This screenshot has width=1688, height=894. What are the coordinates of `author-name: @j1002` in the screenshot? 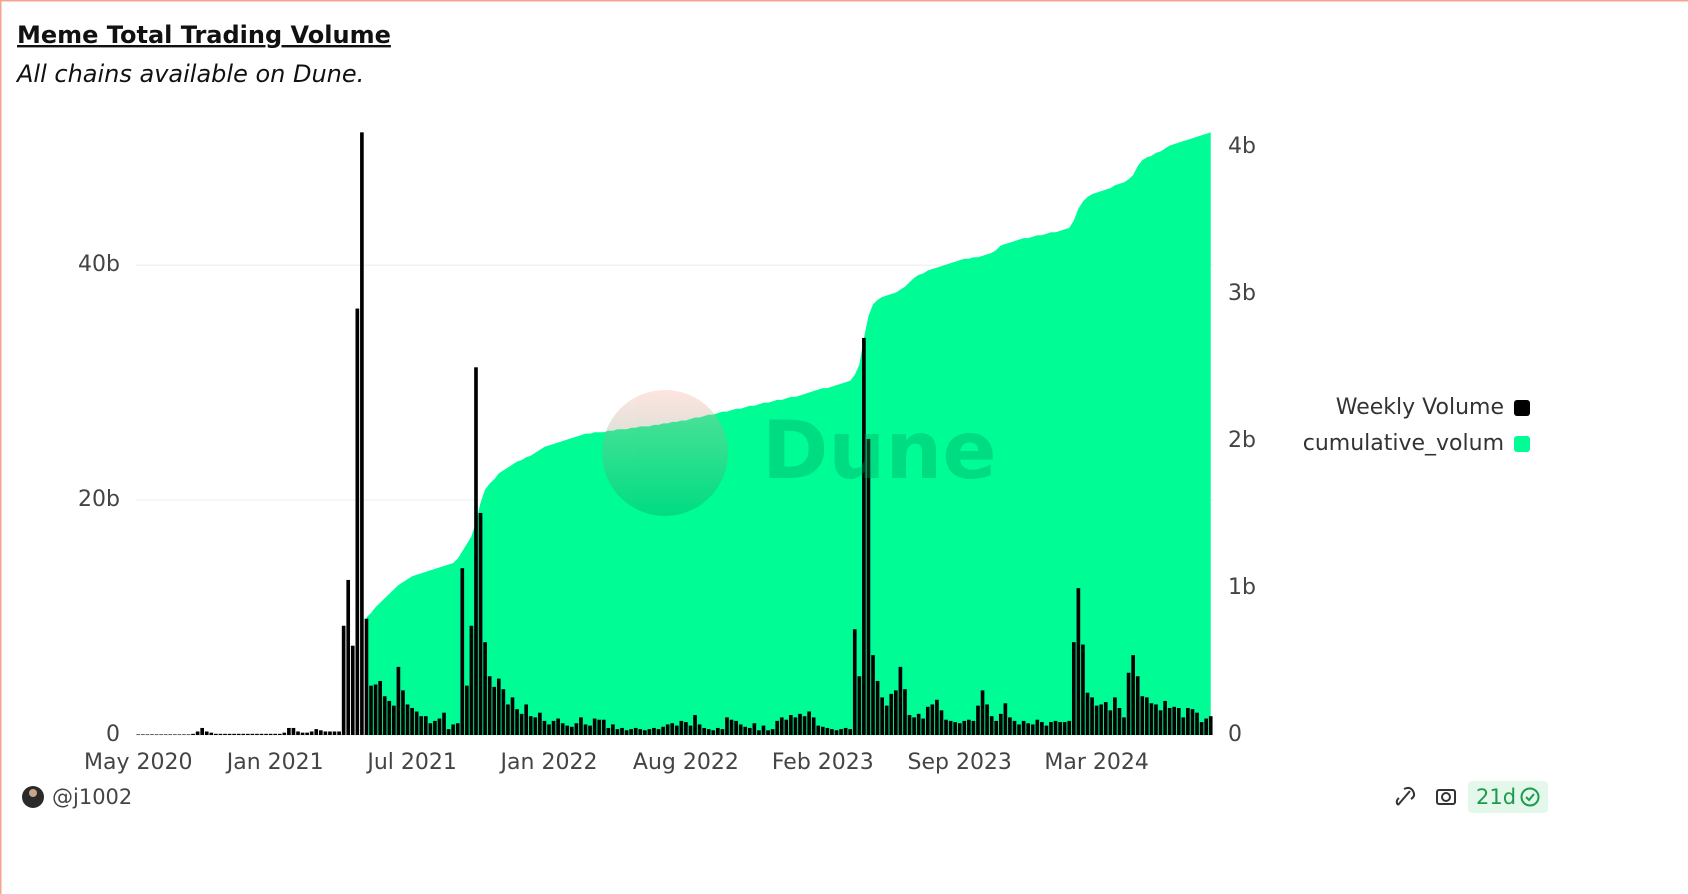 It's located at (92, 797).